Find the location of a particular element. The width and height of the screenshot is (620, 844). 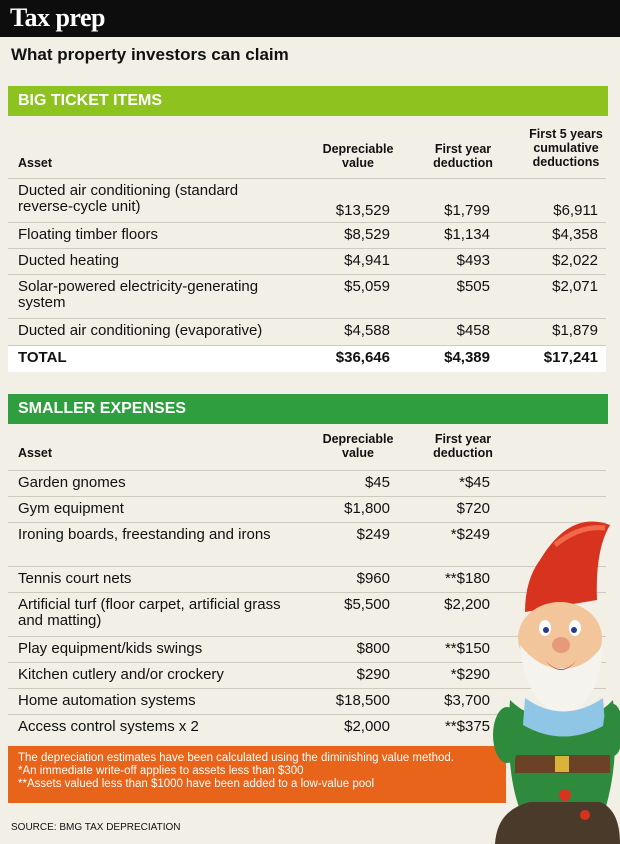

depreciable-value: $5,500 is located at coordinates (367, 604).